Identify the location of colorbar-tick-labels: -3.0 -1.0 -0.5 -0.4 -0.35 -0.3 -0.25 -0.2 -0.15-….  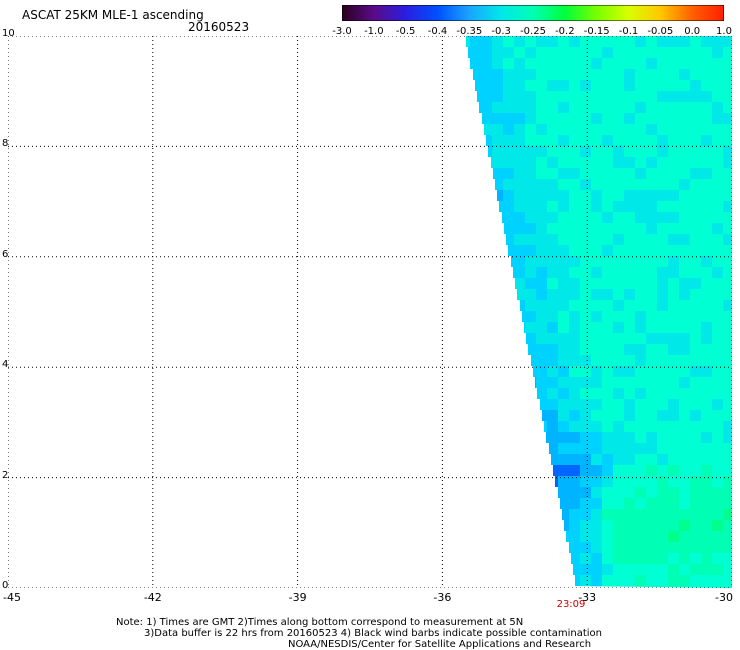
(533, 32).